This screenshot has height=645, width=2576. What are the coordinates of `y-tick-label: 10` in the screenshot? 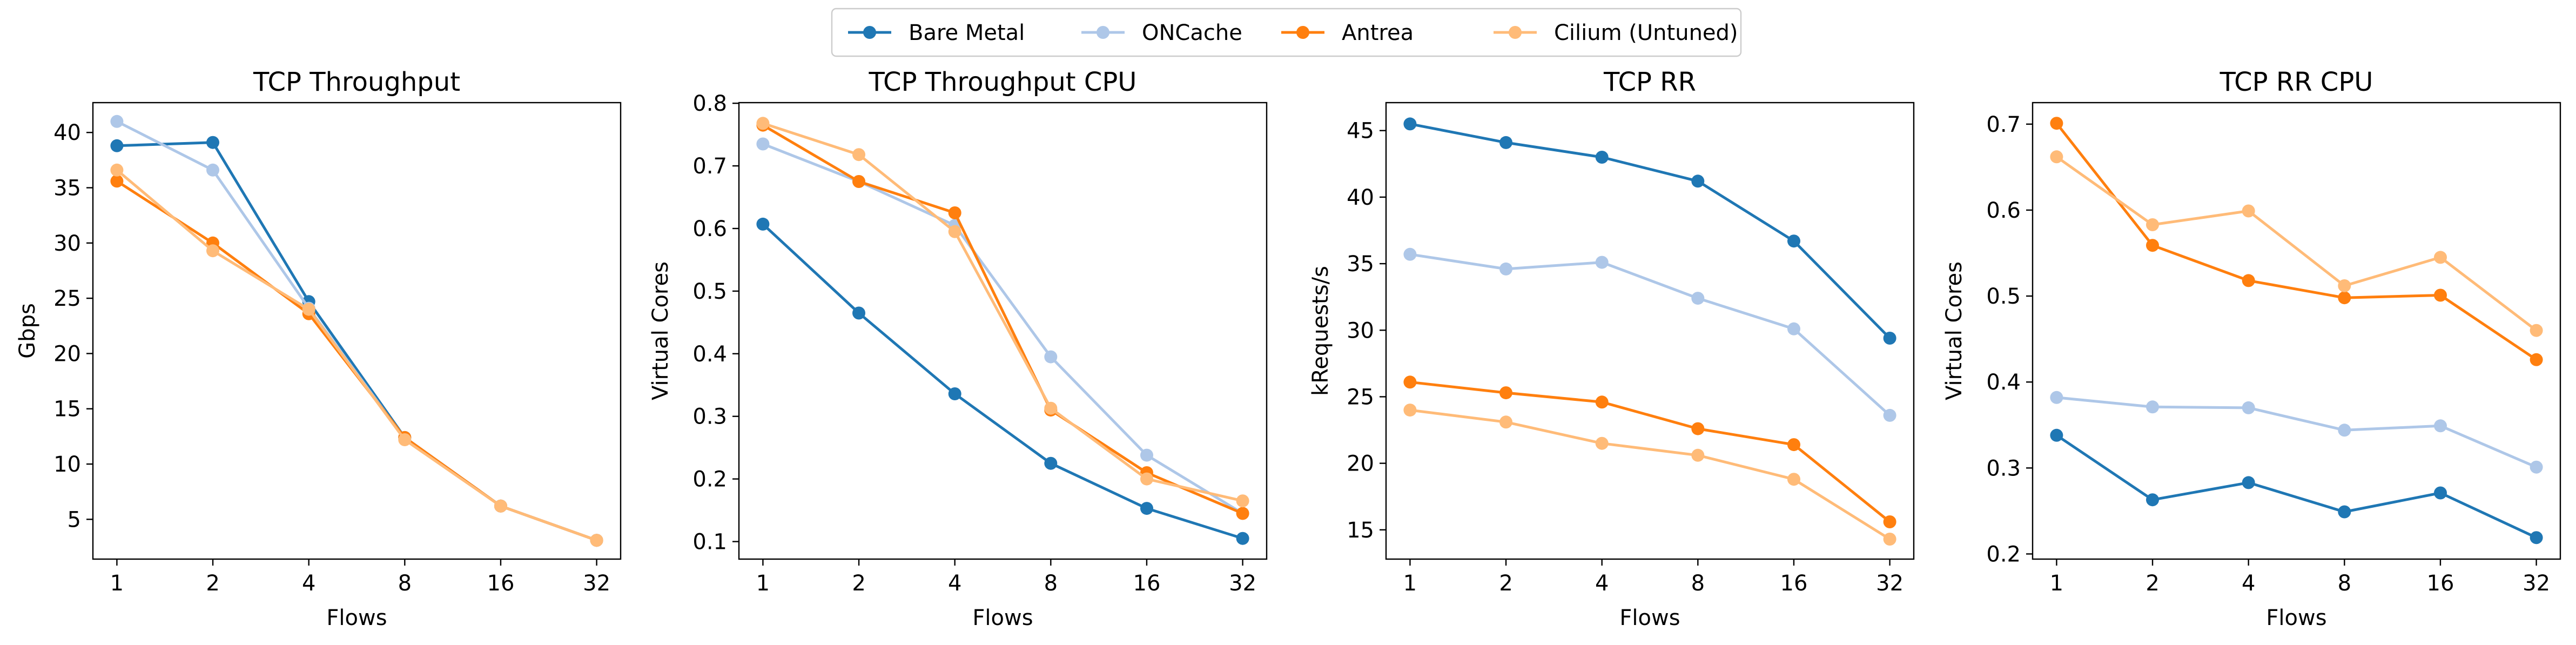 It's located at (67, 464).